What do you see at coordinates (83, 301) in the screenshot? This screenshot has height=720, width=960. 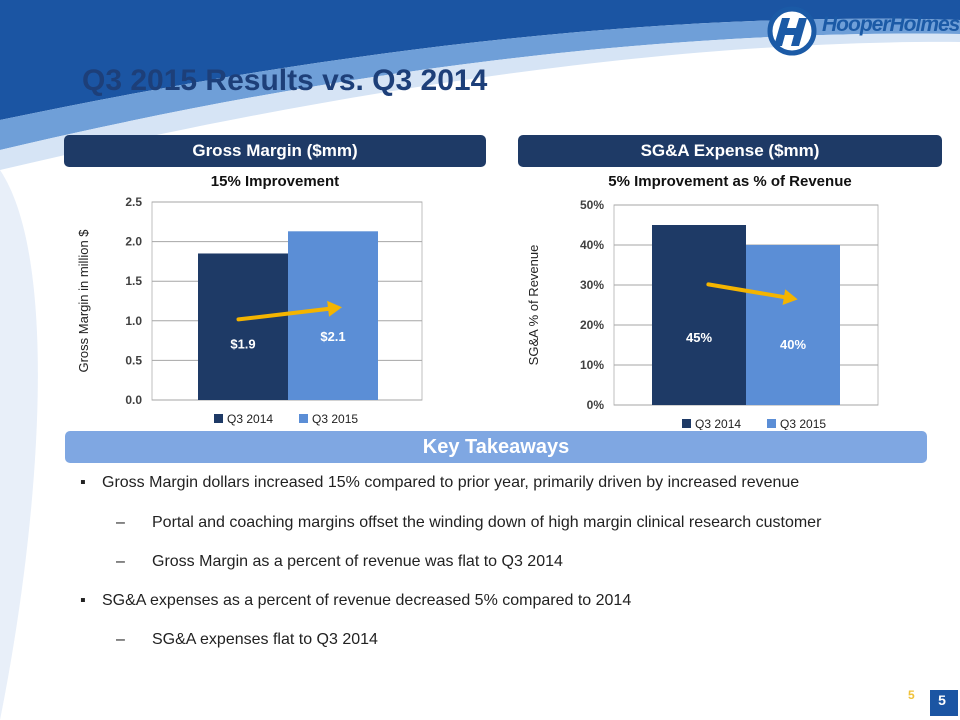 I see `y-axis-label: Gross Margin in million $` at bounding box center [83, 301].